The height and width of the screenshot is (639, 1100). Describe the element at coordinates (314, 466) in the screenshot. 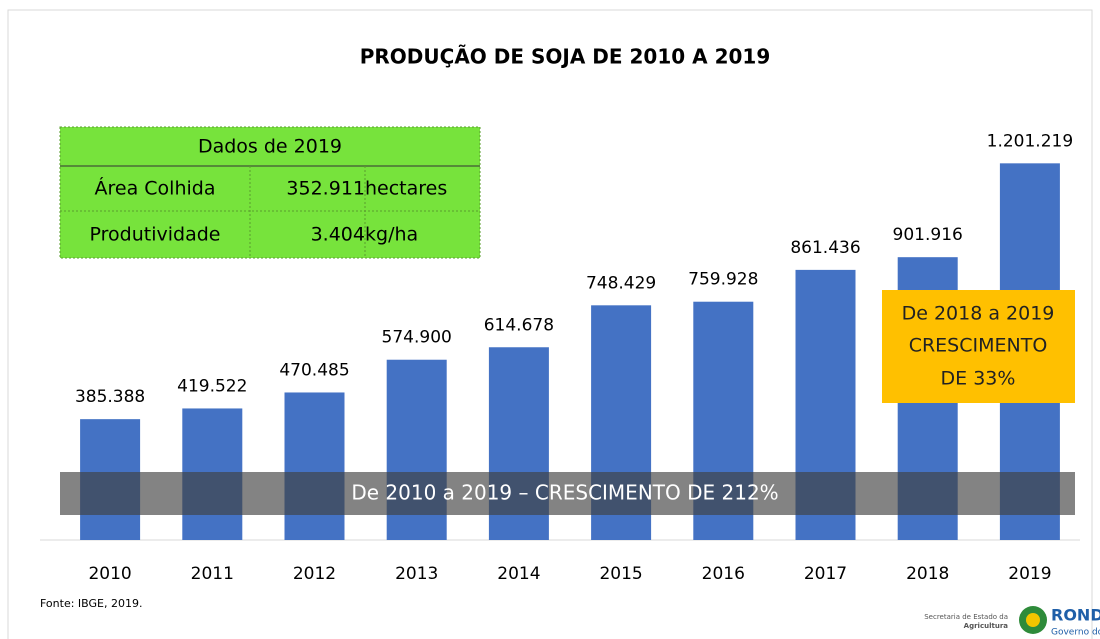

I see `bar` at that location.